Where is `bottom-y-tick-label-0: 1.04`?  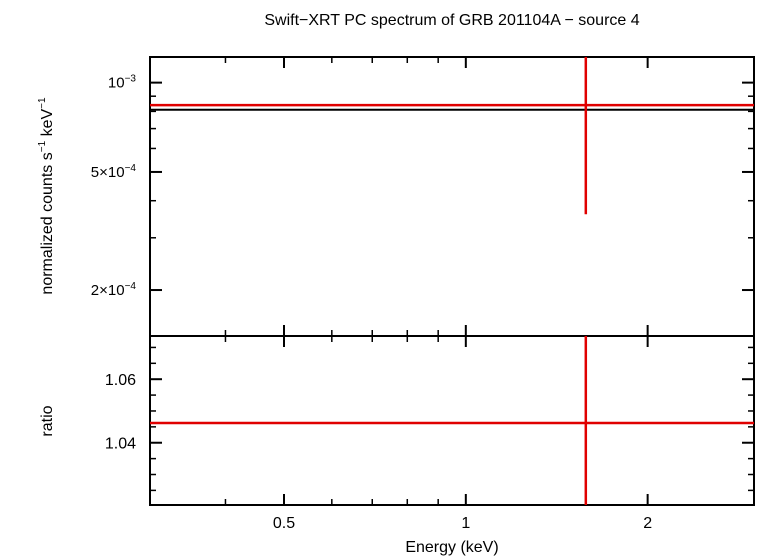
bottom-y-tick-label-0: 1.04 is located at coordinates (120, 444).